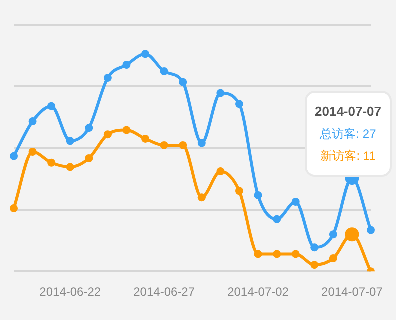 The image size is (396, 320). I want to click on annotation: 总访客: 27, so click(348, 134).